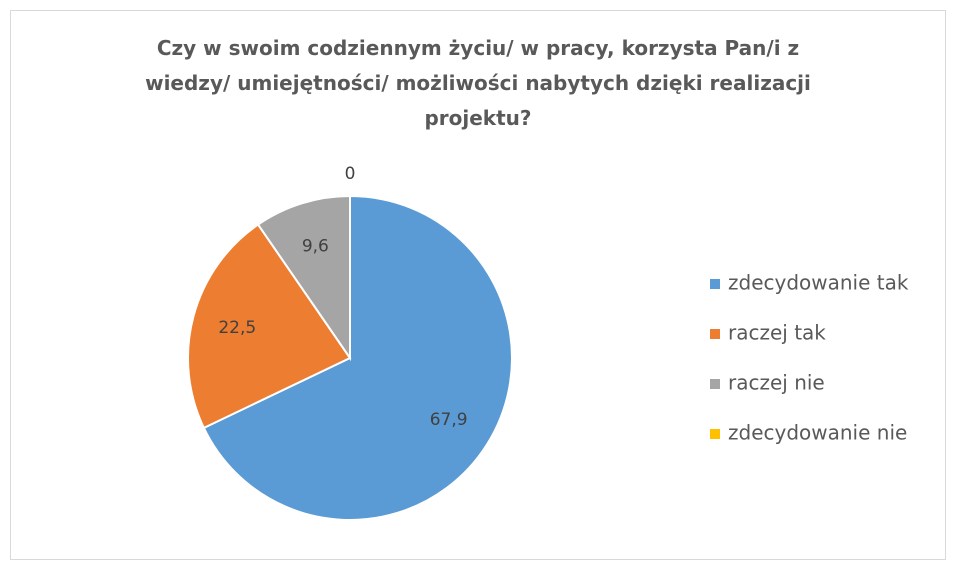 The width and height of the screenshot is (956, 570). What do you see at coordinates (449, 420) in the screenshot?
I see `data-label: 67,9` at bounding box center [449, 420].